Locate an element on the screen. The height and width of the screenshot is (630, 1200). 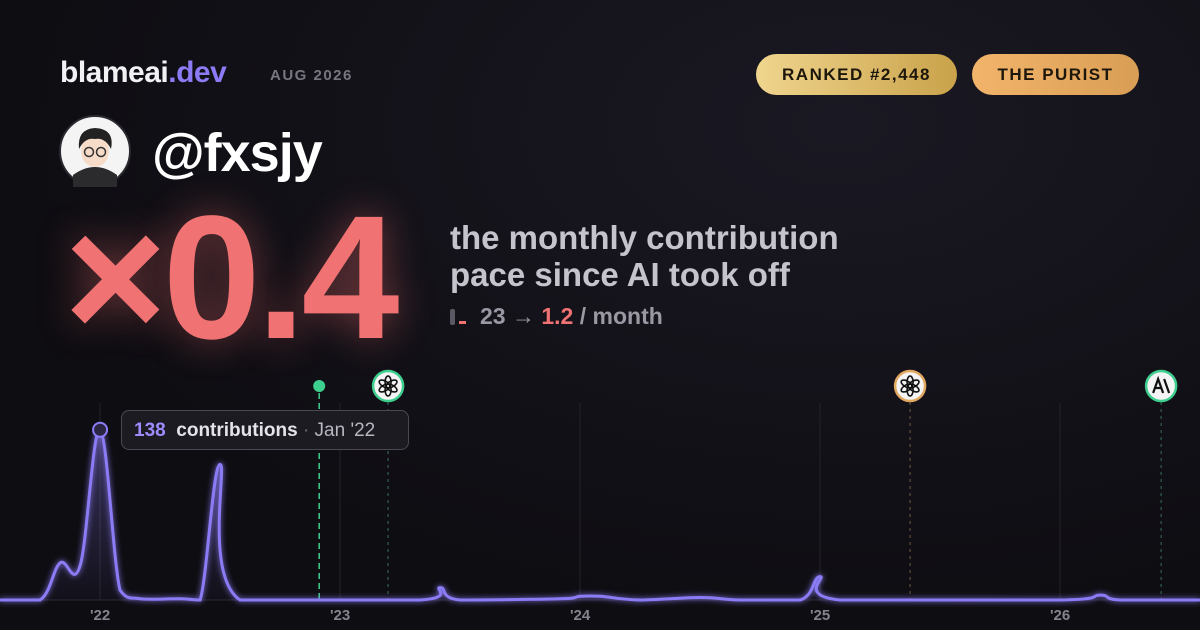
pace-from: 23 is located at coordinates (493, 316).